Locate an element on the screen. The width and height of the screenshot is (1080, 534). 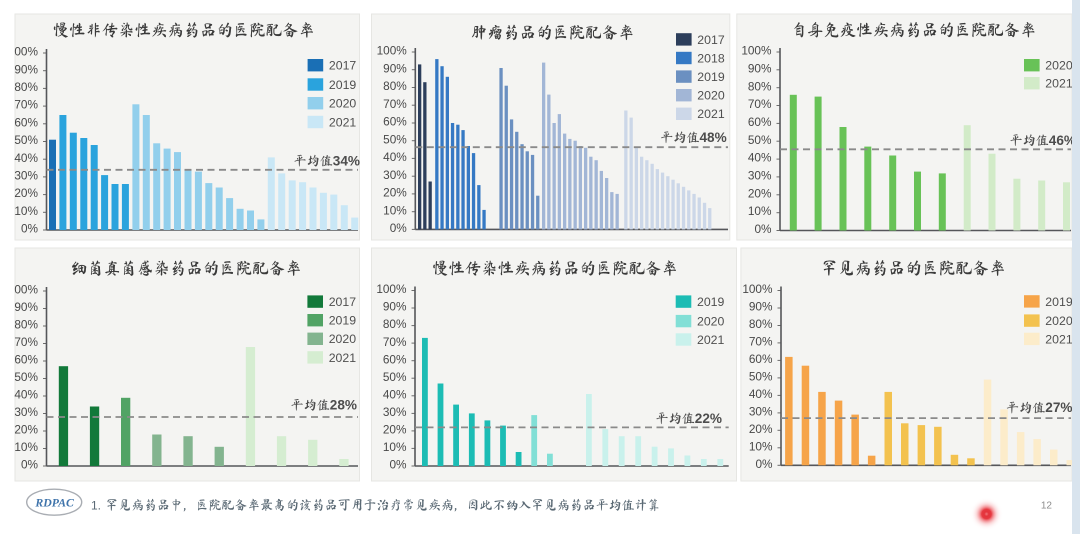
svg-text: 22% is located at coordinates (708, 418).